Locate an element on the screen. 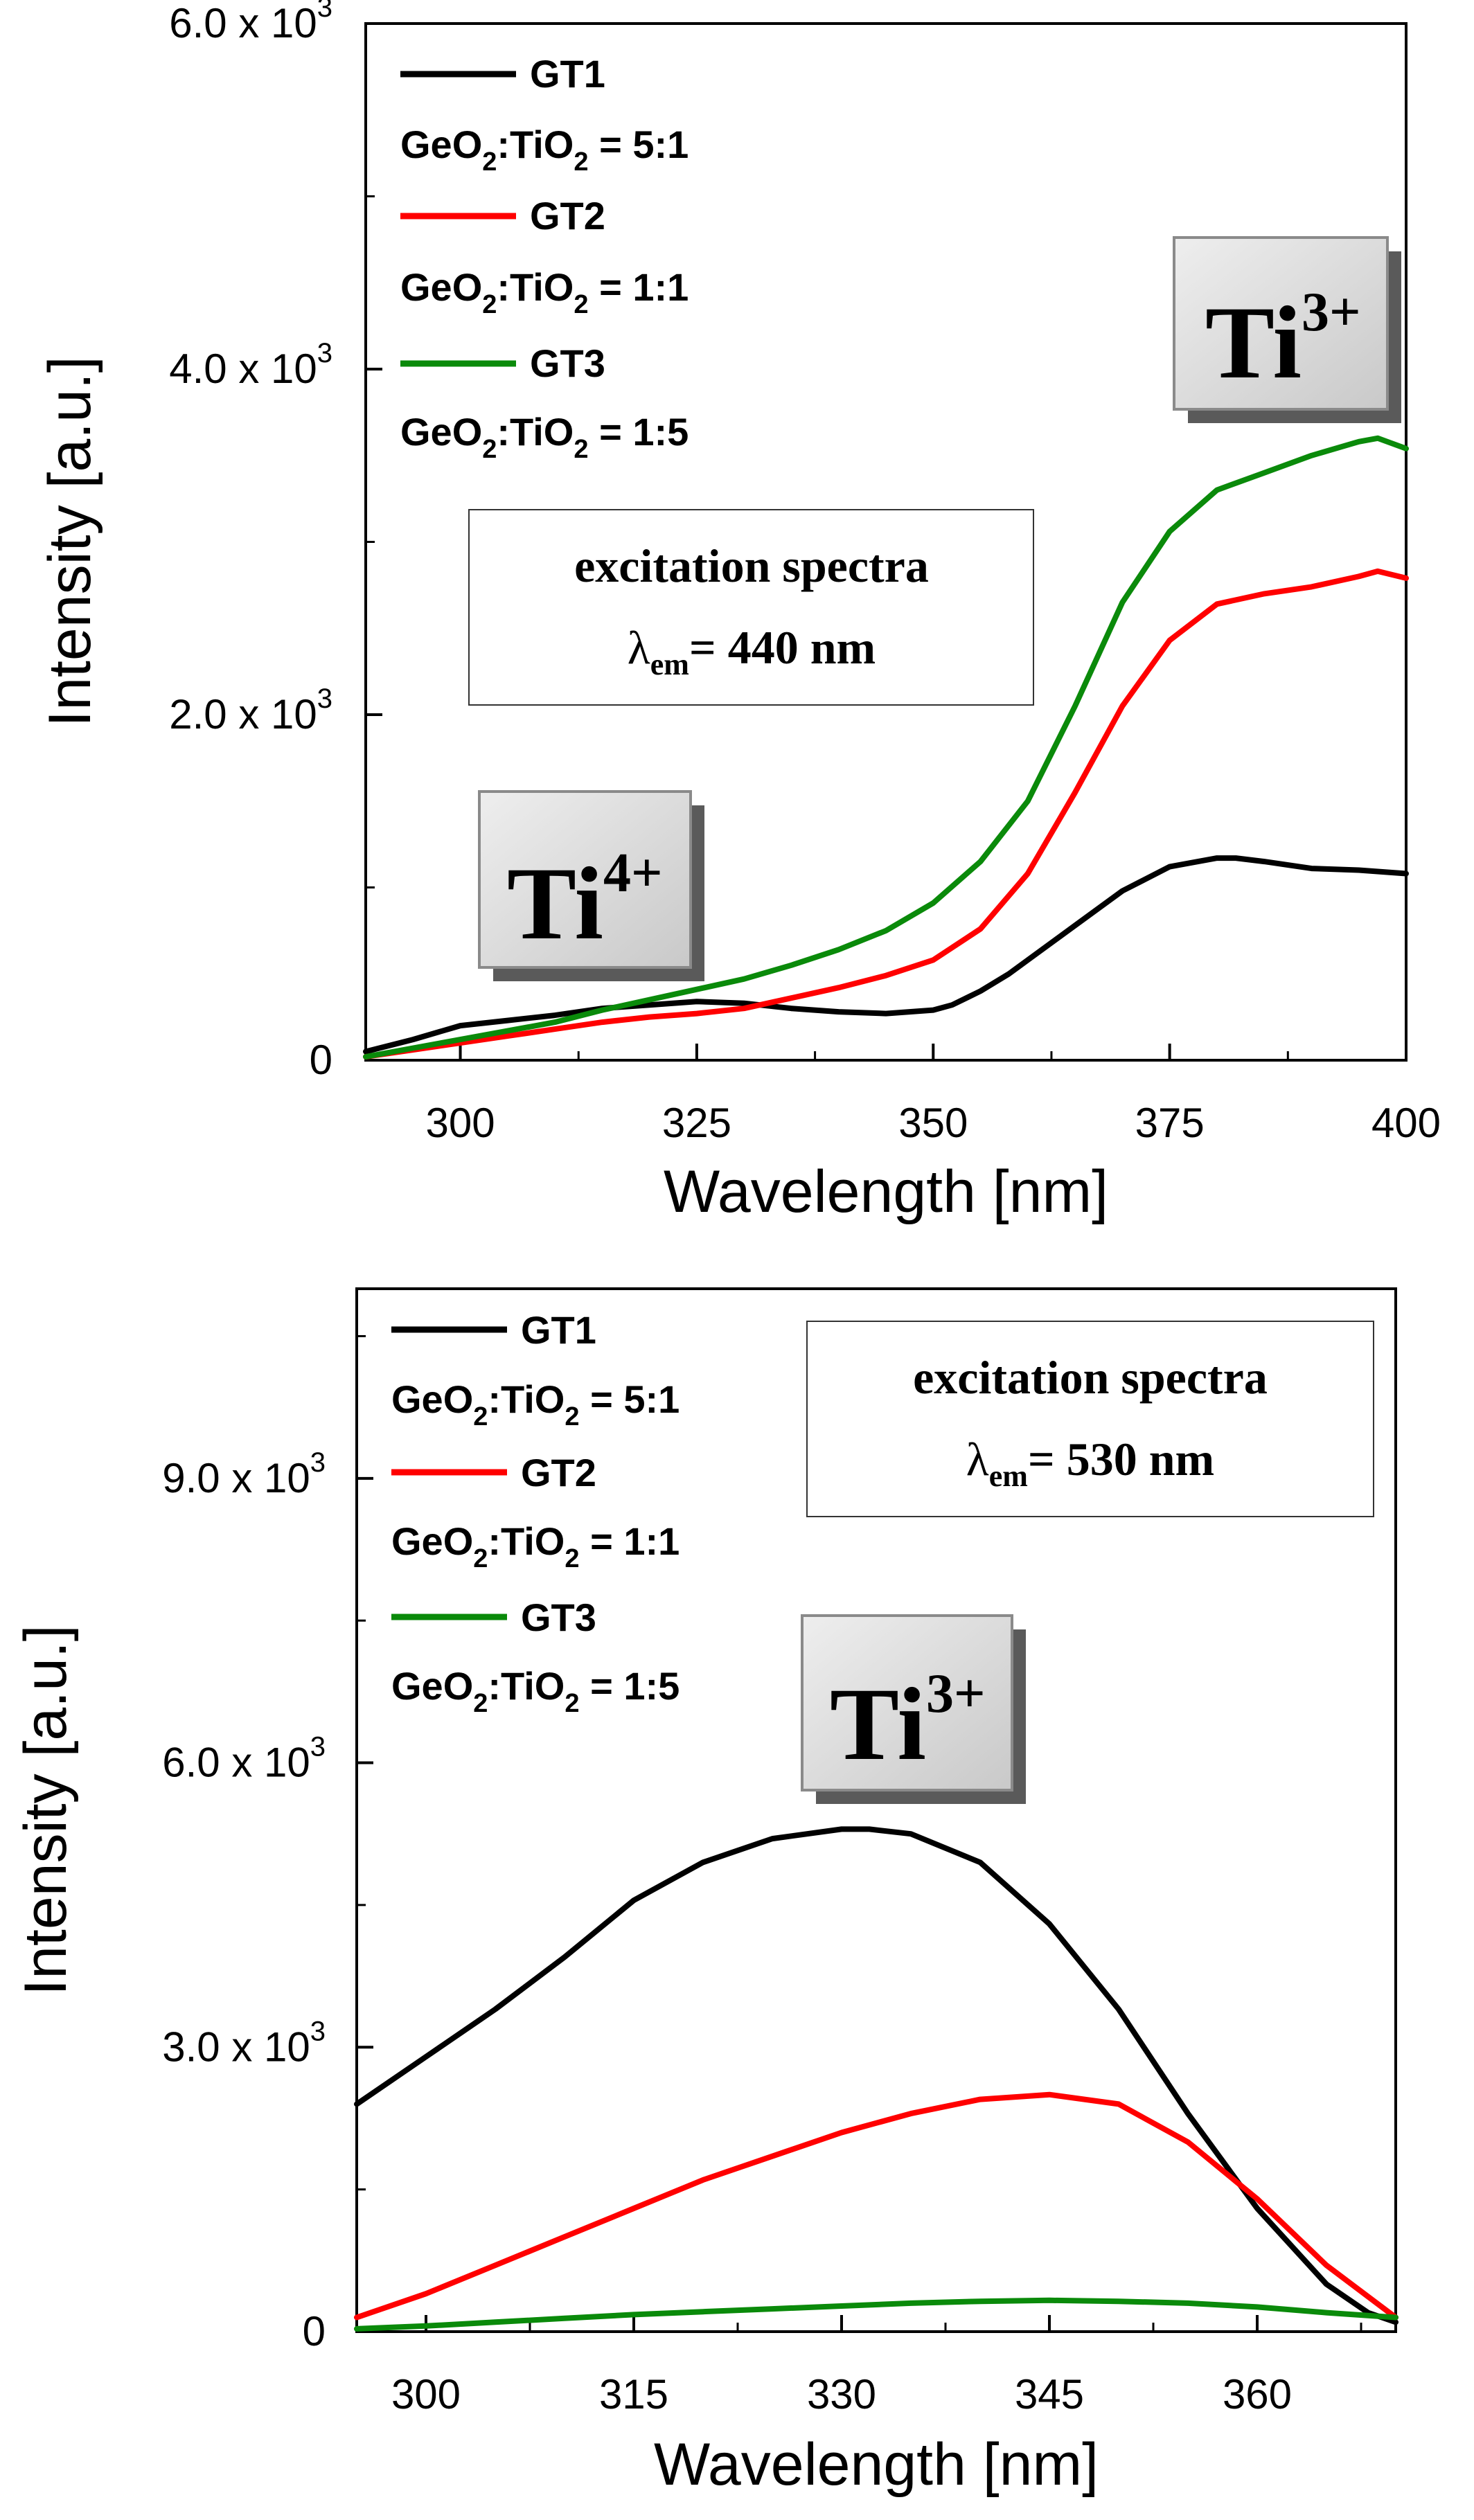 Image resolution: width=1474 pixels, height=2520 pixels. note-emission: λem= 530 nm is located at coordinates (1090, 1463).